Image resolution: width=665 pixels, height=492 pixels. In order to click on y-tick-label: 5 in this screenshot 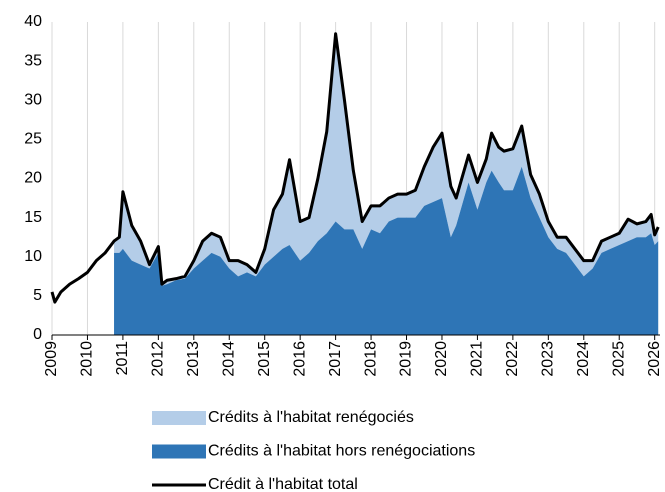, I will do `click(37, 295)`.